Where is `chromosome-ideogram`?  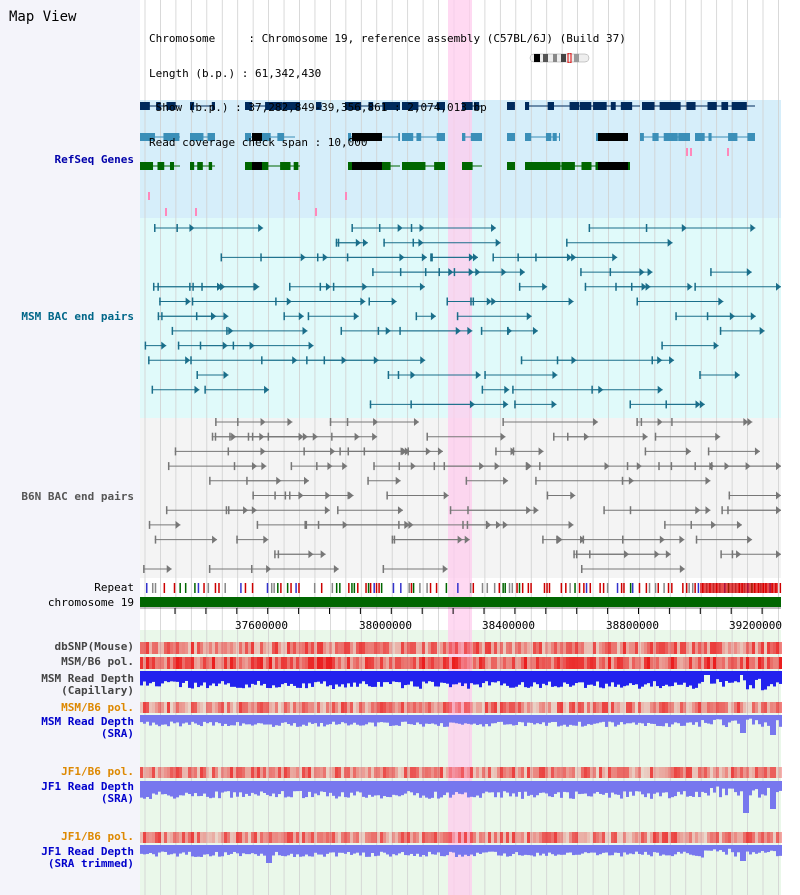
chromosome-ideogram is located at coordinates (559, 58).